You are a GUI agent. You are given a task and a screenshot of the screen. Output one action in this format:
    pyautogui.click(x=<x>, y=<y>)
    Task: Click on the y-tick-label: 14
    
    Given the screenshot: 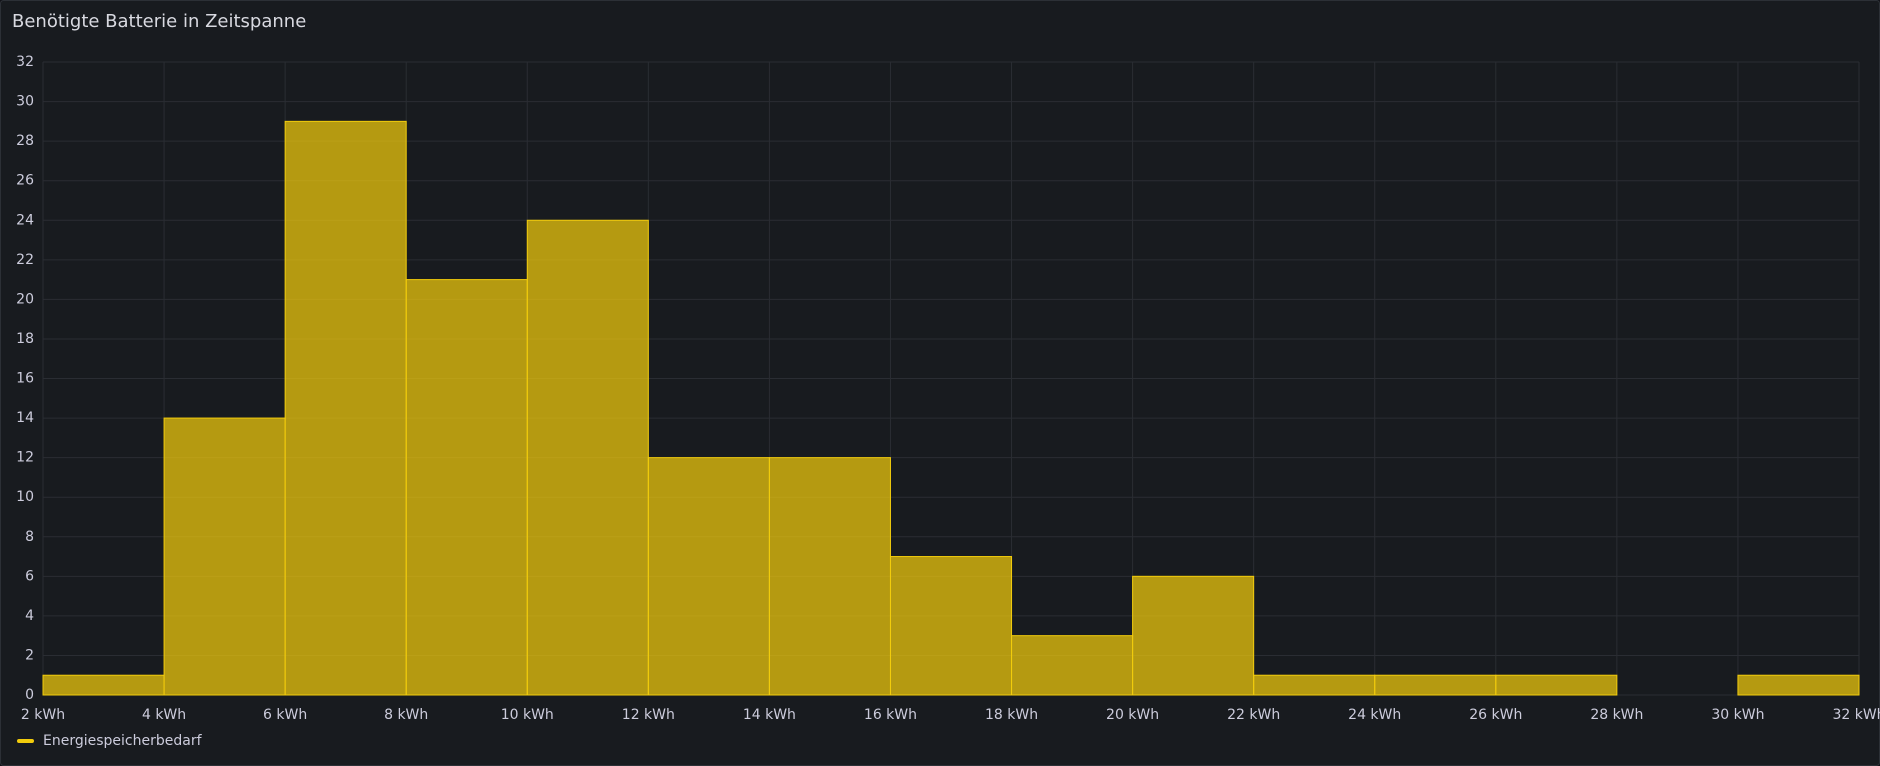 What is the action you would take?
    pyautogui.click(x=25, y=418)
    